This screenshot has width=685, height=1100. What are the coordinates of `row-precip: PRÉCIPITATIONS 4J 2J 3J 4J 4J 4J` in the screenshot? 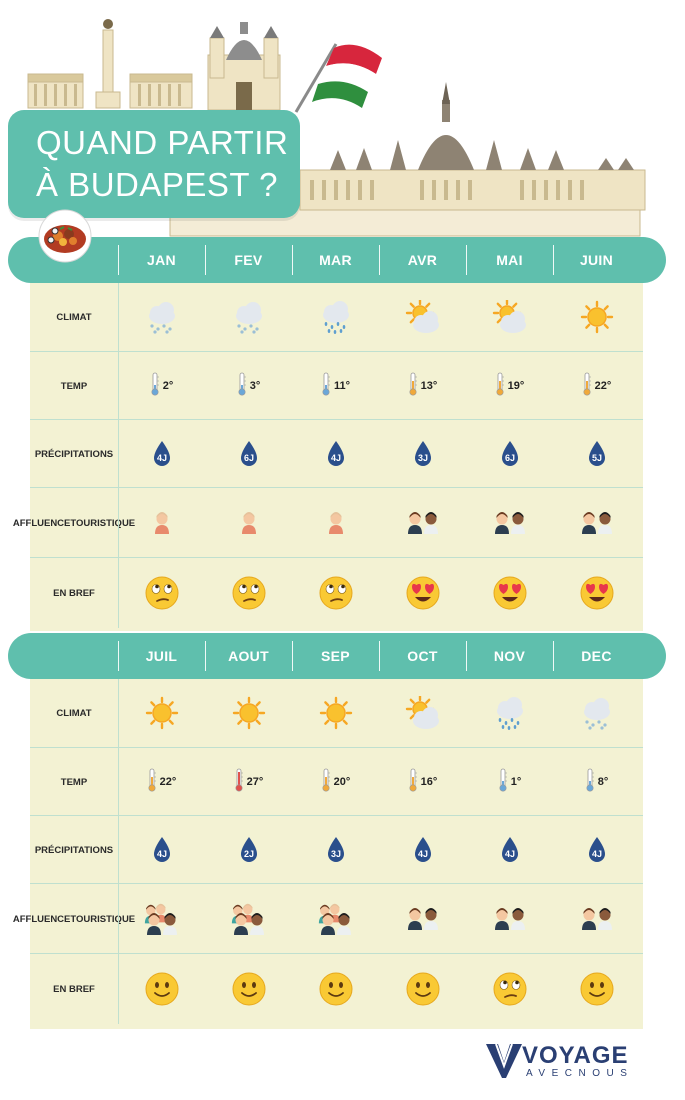 It's located at (336, 849).